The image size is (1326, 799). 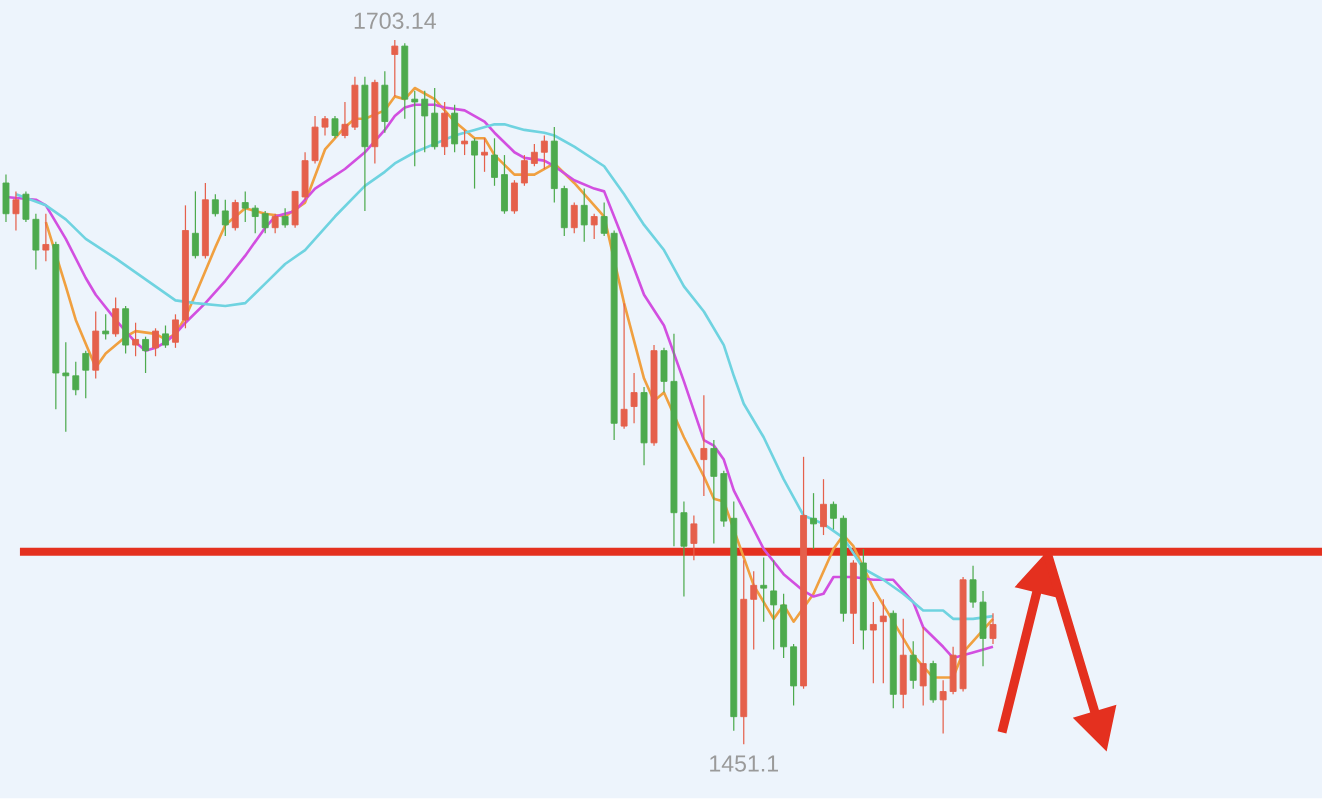 I want to click on annotation: 1451.1, so click(x=744, y=763).